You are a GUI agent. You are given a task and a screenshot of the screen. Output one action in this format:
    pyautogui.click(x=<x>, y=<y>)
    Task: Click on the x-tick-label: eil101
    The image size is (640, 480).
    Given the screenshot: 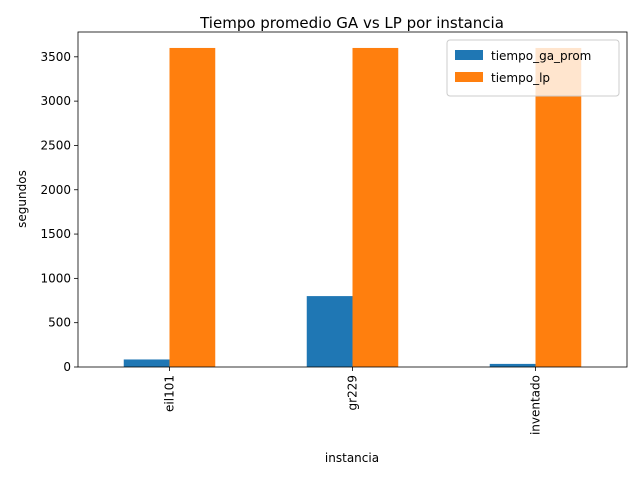 What is the action you would take?
    pyautogui.click(x=170, y=393)
    